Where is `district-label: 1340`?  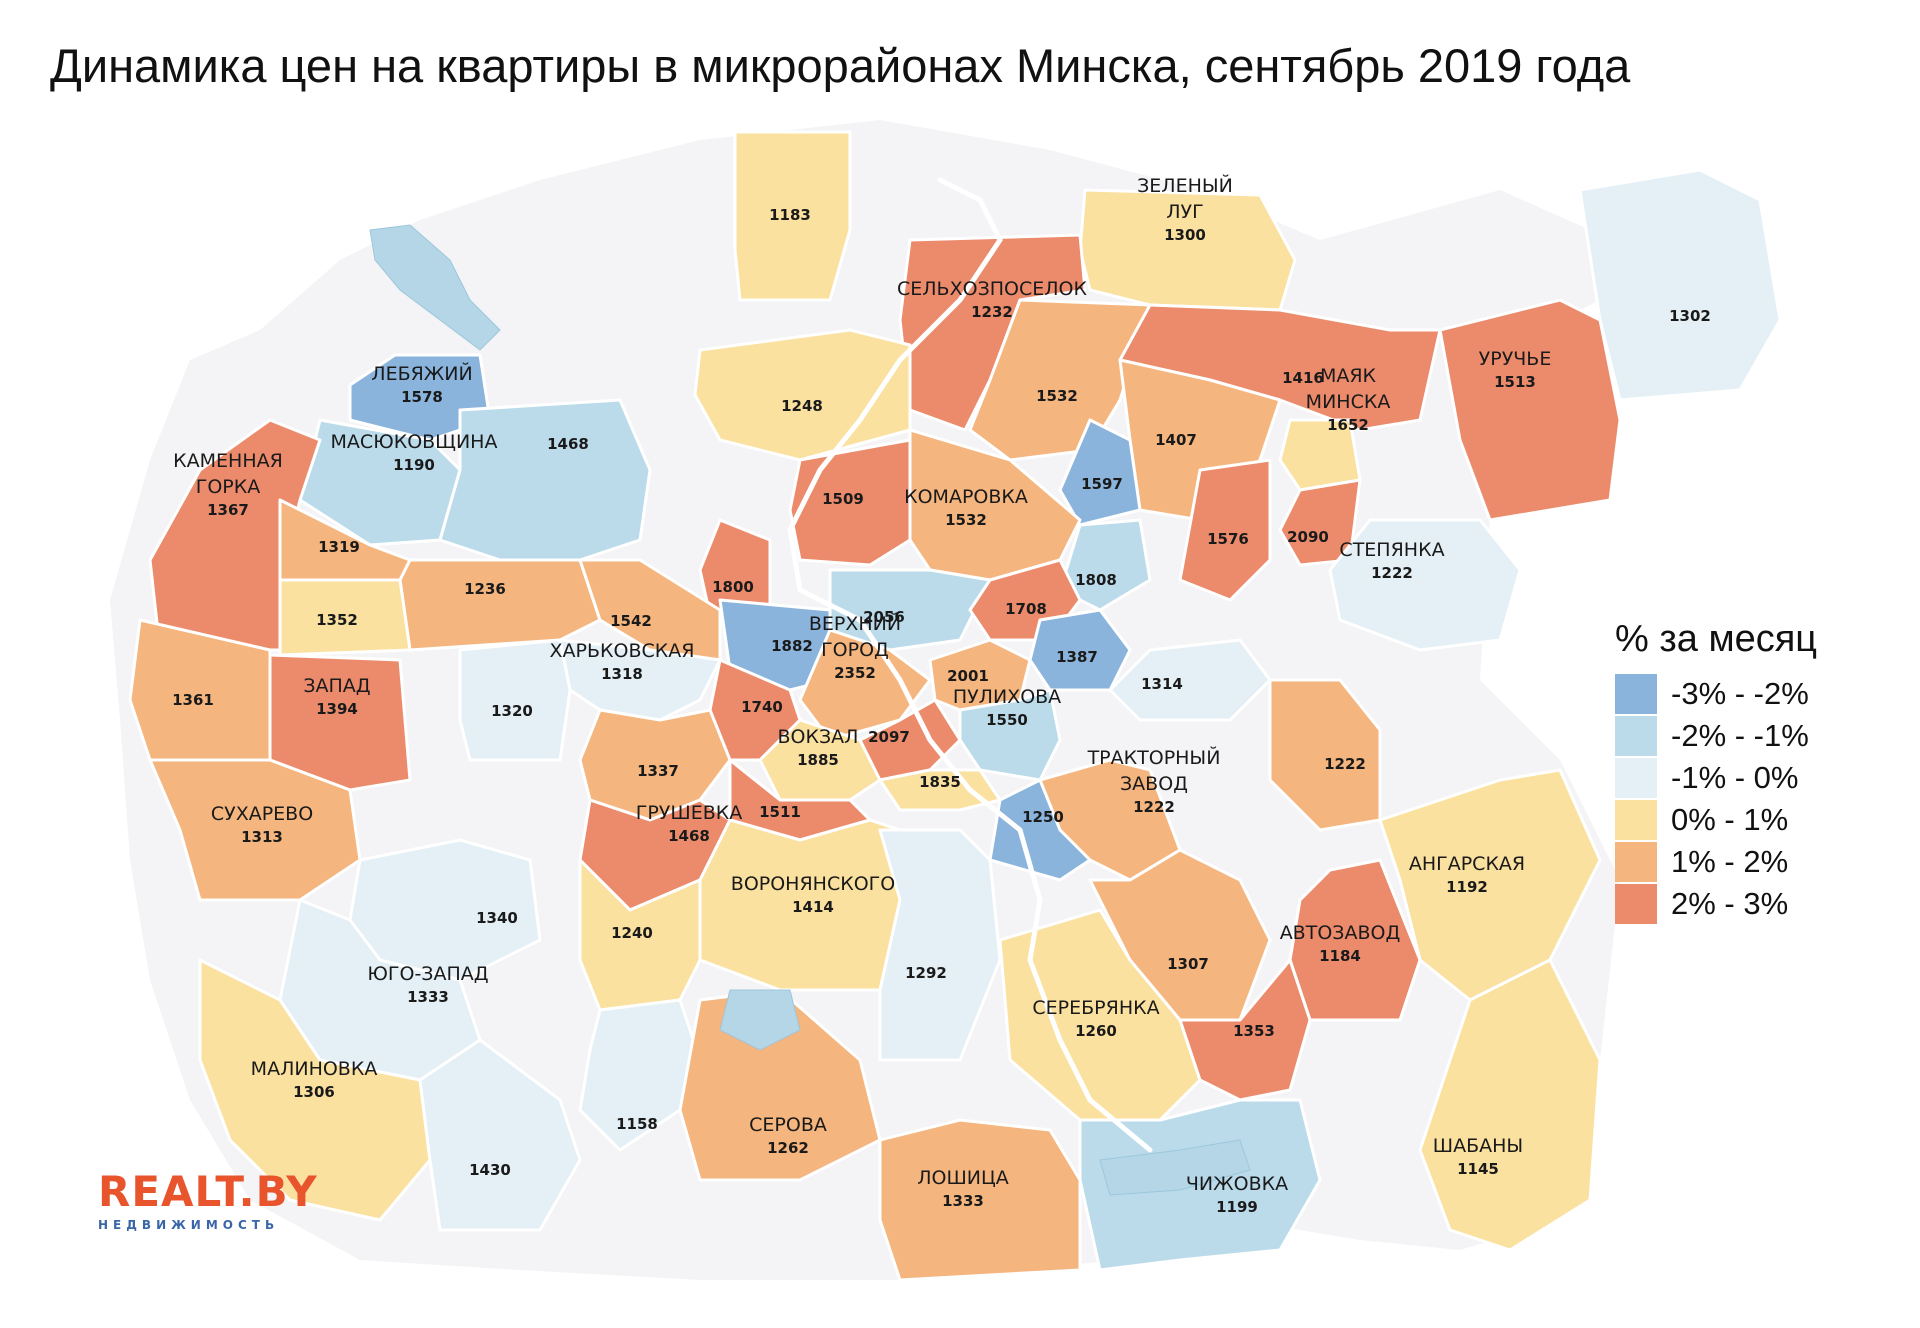 district-label: 1340 is located at coordinates (497, 918).